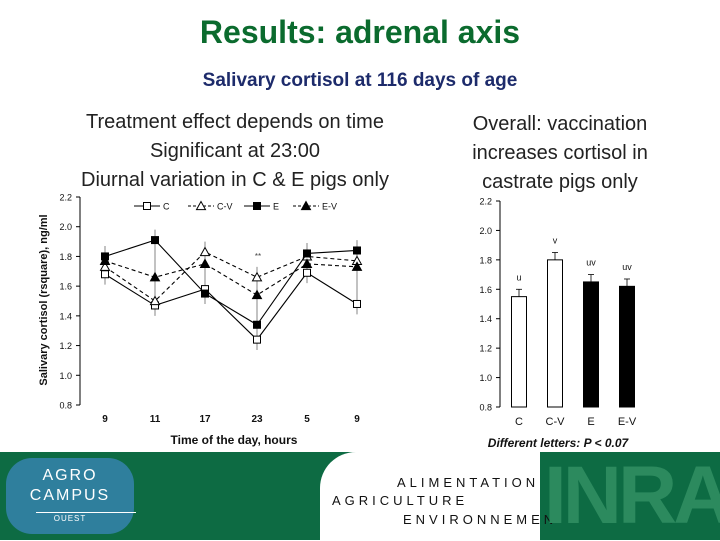 This screenshot has height=541, width=720. Describe the element at coordinates (44, 299) in the screenshot. I see `line-chart-y-axis-label: Salivary cortisol (rsquare), ng/ml` at that location.